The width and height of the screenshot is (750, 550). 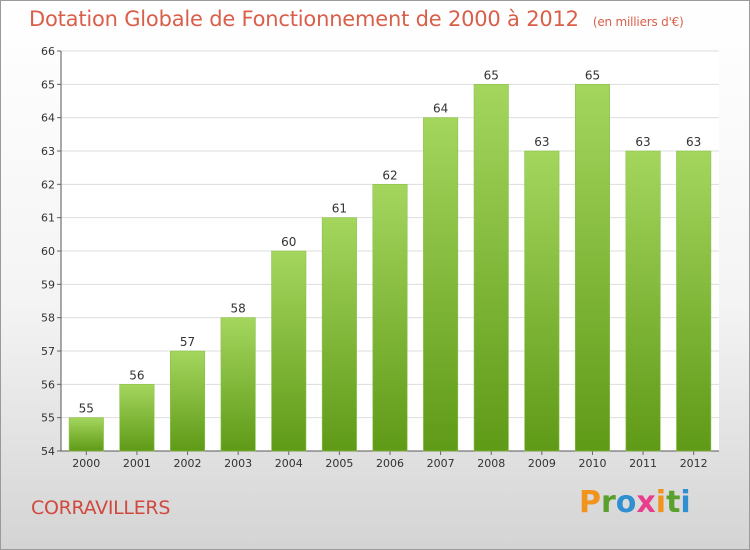 What do you see at coordinates (48, 118) in the screenshot?
I see `y-tick-label: 64` at bounding box center [48, 118].